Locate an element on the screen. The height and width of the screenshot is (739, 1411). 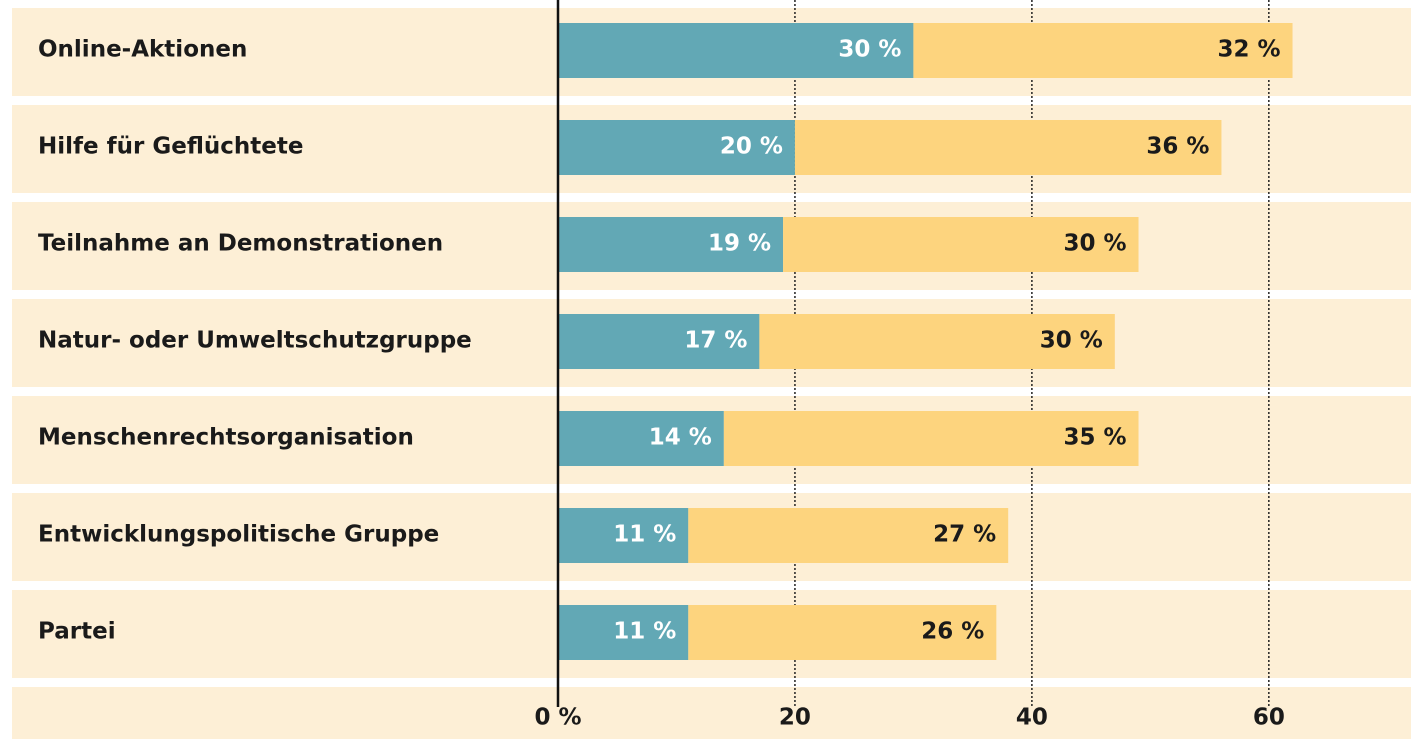
value-label: 26 % is located at coordinates (952, 632).